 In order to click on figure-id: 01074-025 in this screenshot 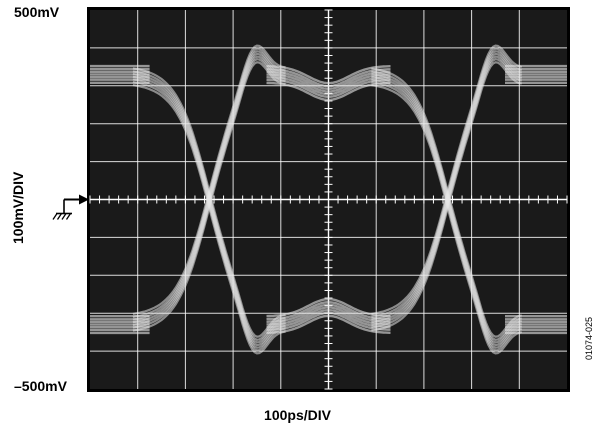, I will do `click(589, 338)`.